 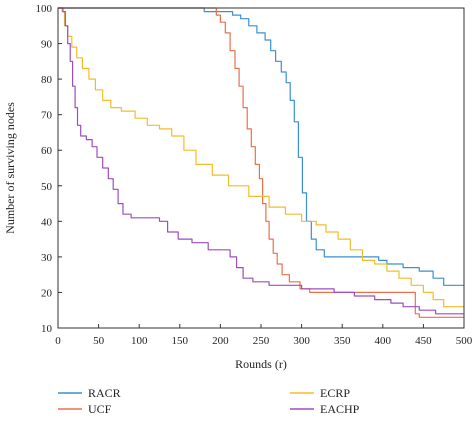 What do you see at coordinates (209, 401) in the screenshot?
I see `legend: RACR UCF ECRP EACHP` at bounding box center [209, 401].